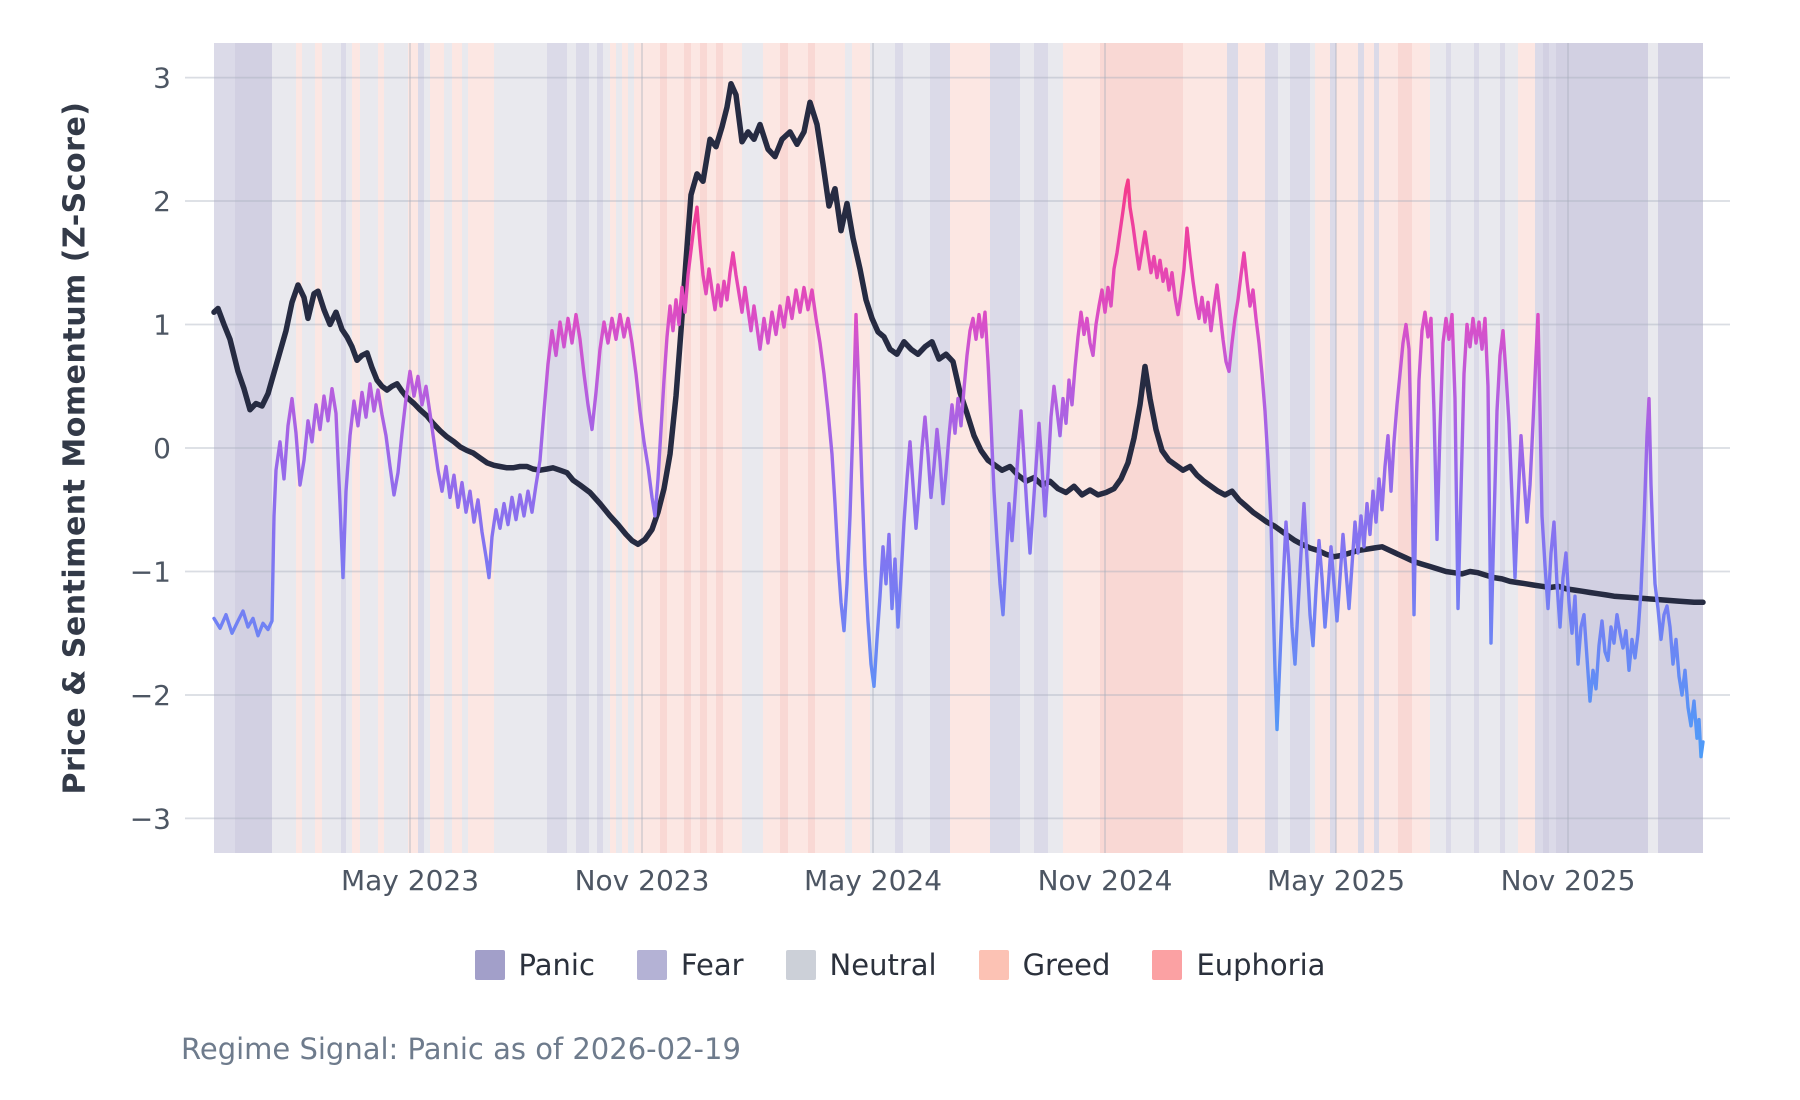 The height and width of the screenshot is (1100, 1800). I want to click on legend-item-fear: Fear, so click(690, 965).